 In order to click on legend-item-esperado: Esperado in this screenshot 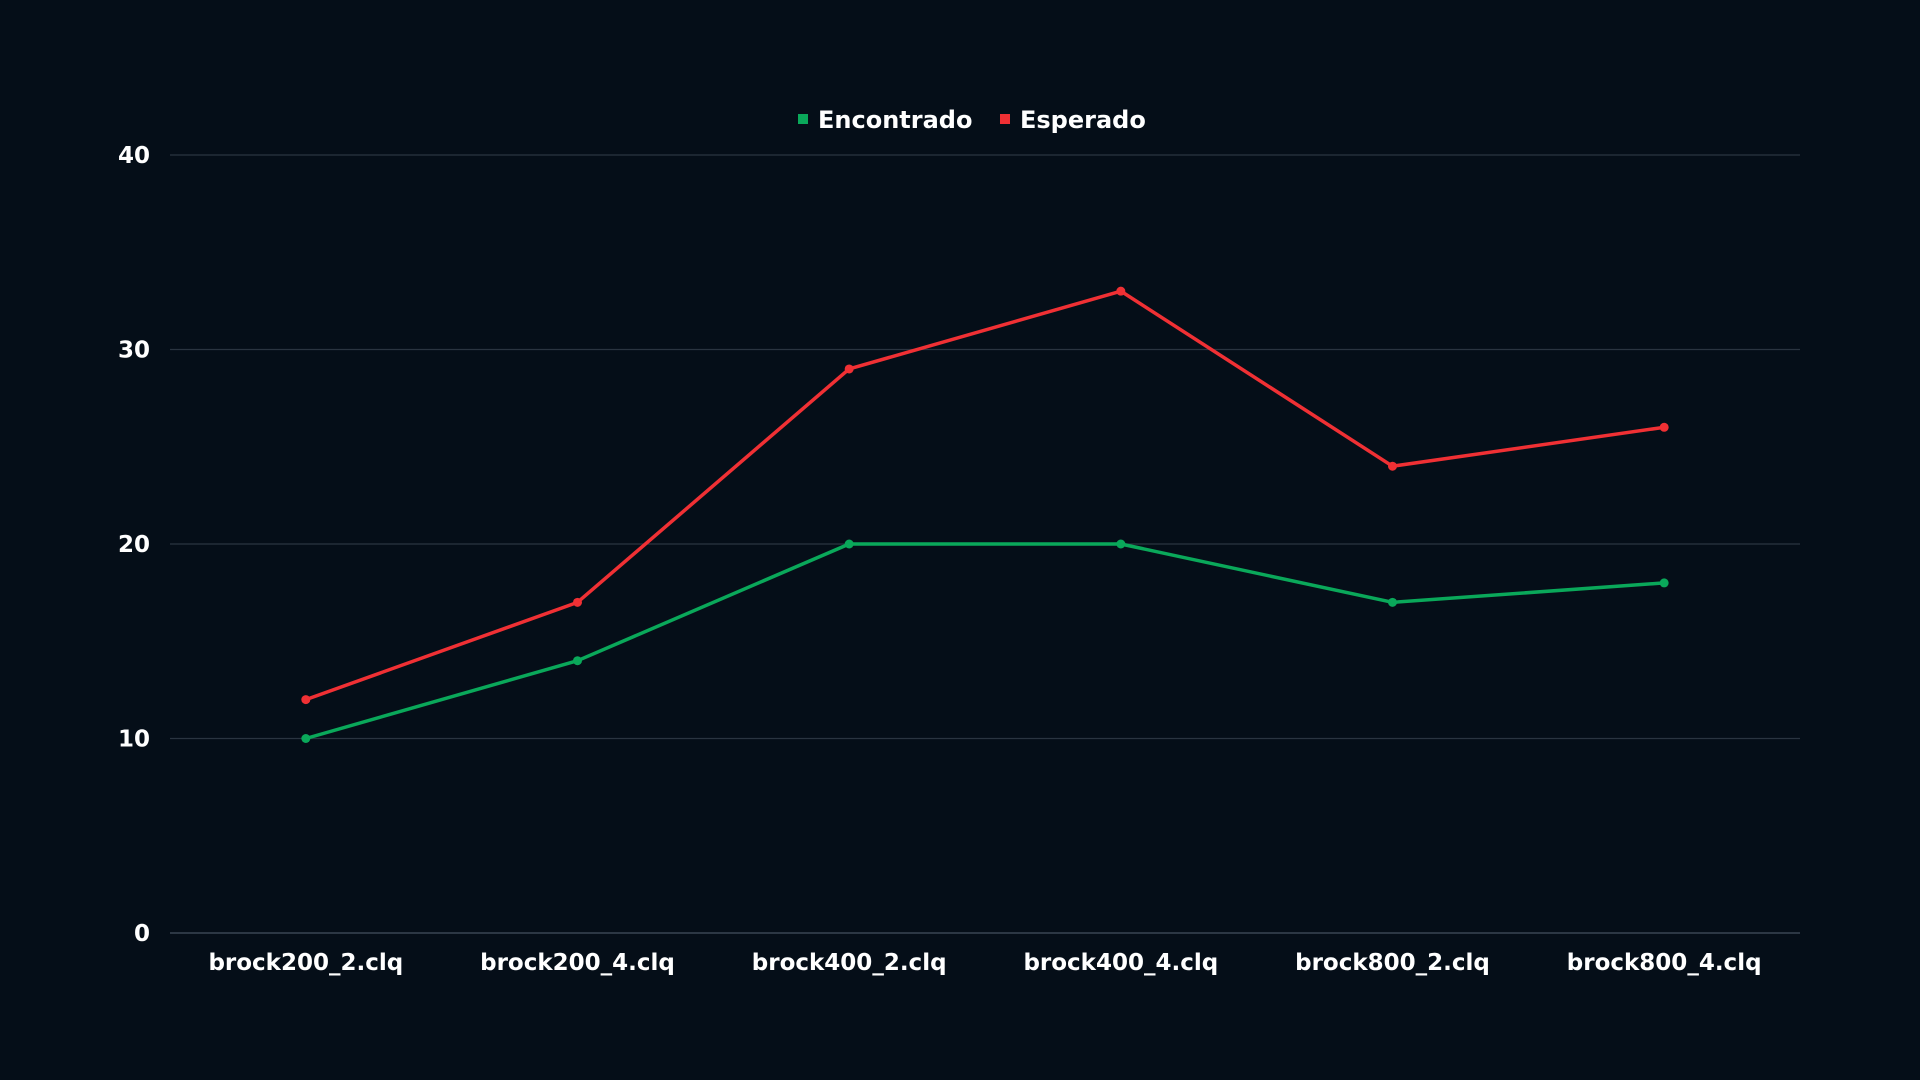, I will do `click(1073, 120)`.